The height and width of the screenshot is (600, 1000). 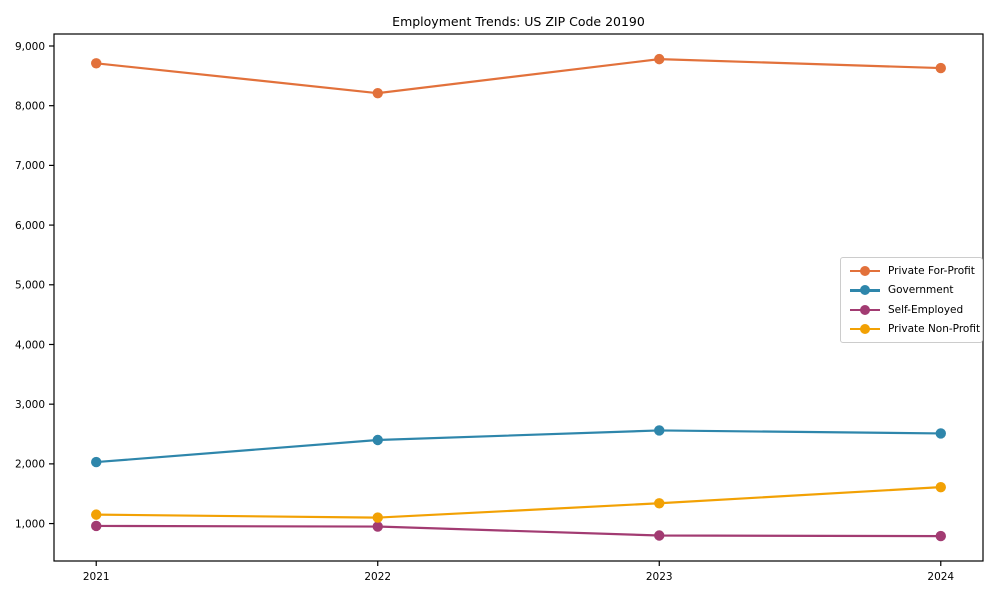 I want to click on y-tick-label: 8,000, so click(x=30, y=106).